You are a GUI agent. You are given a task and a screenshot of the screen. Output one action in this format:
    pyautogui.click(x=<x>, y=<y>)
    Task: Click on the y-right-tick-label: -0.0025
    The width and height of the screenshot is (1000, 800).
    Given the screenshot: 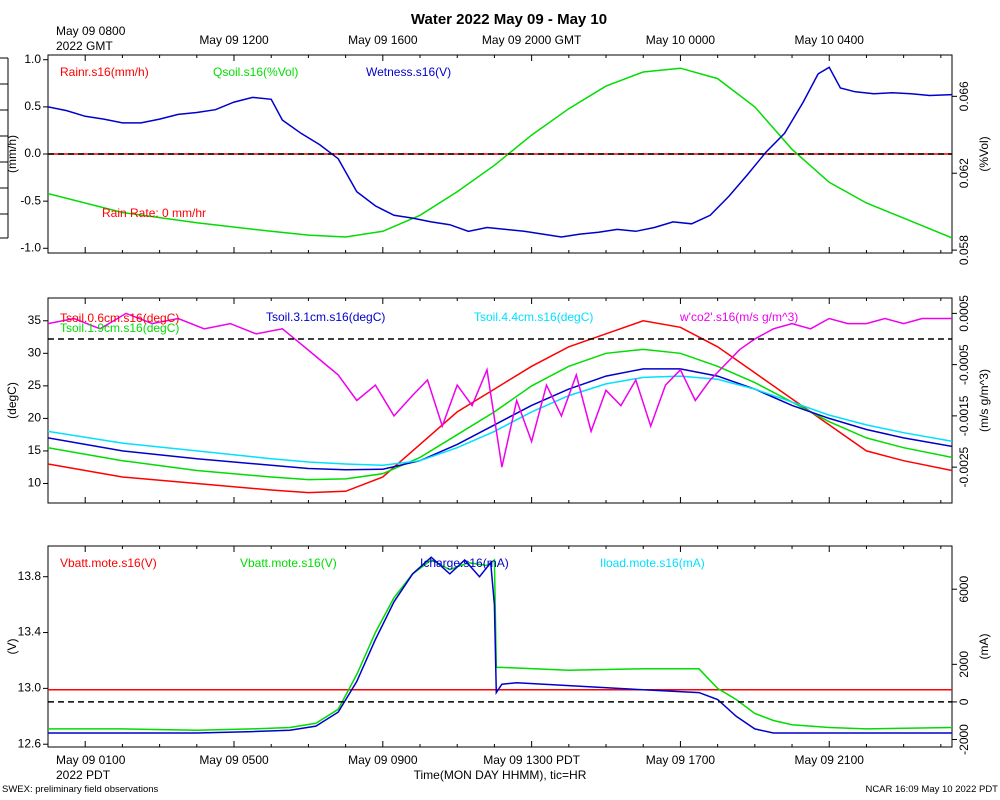 What is the action you would take?
    pyautogui.click(x=964, y=466)
    